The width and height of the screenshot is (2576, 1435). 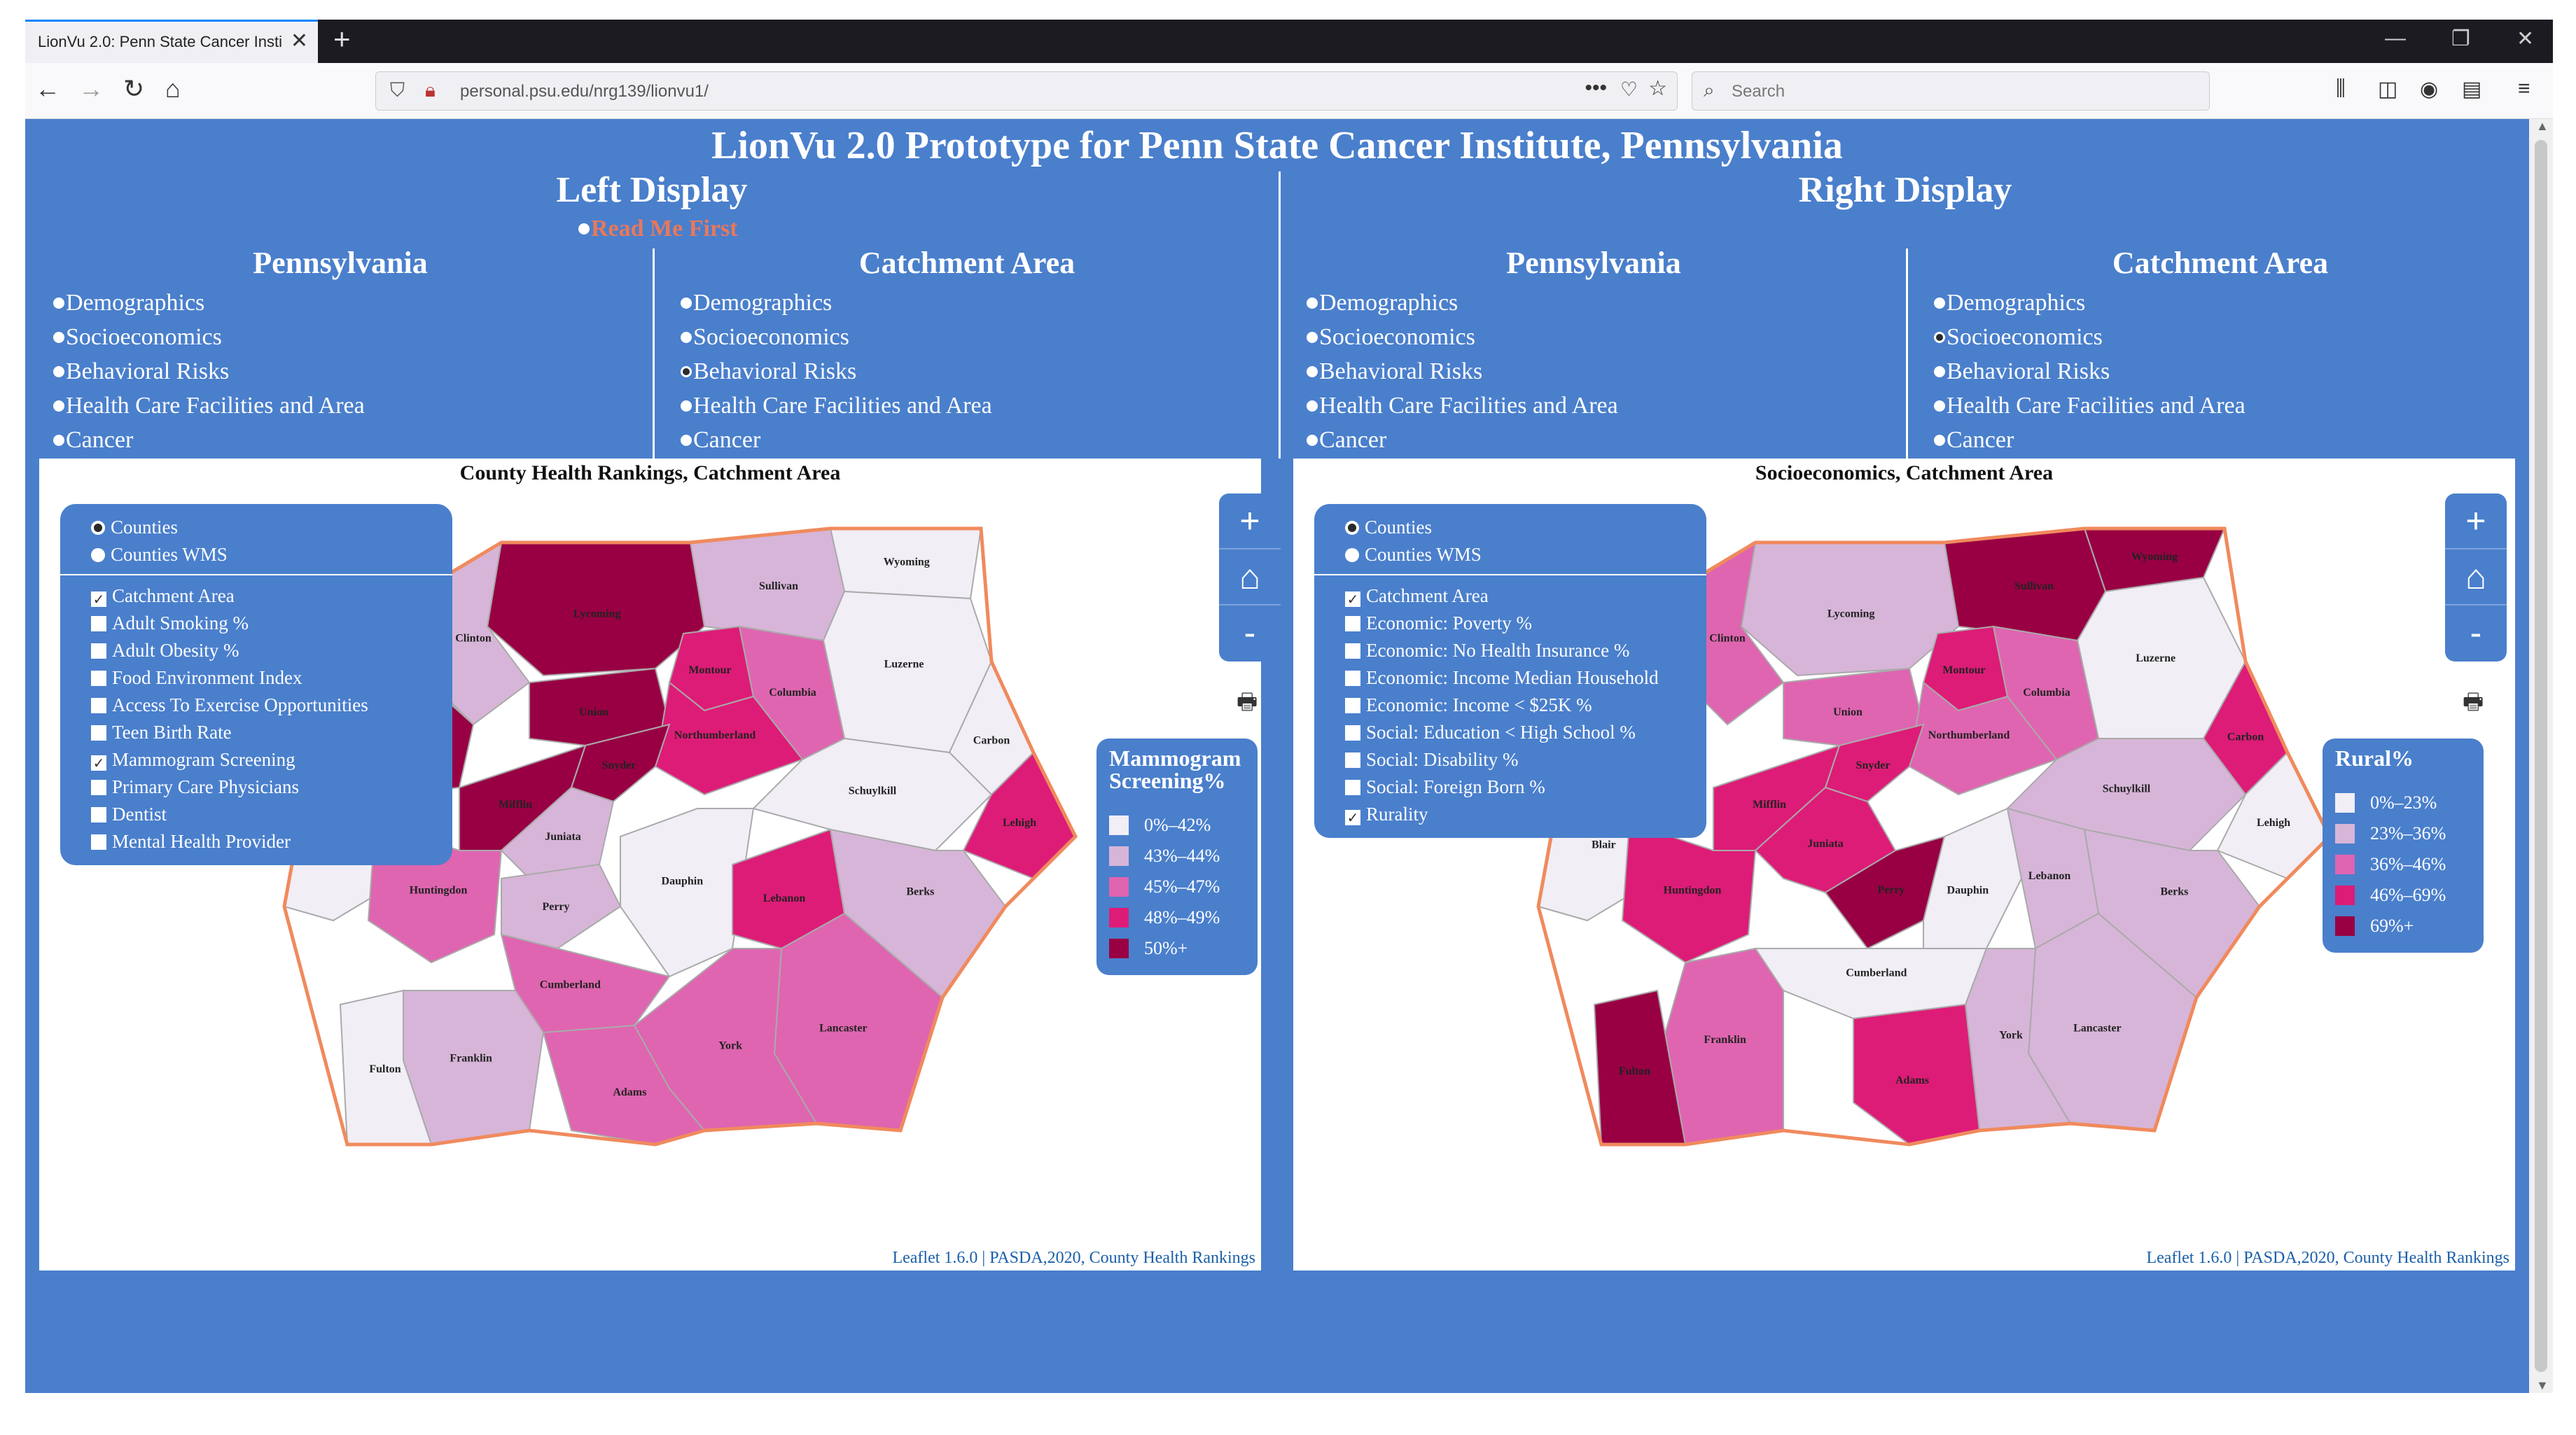 I want to click on more-actions-icon: •••, so click(x=1596, y=87).